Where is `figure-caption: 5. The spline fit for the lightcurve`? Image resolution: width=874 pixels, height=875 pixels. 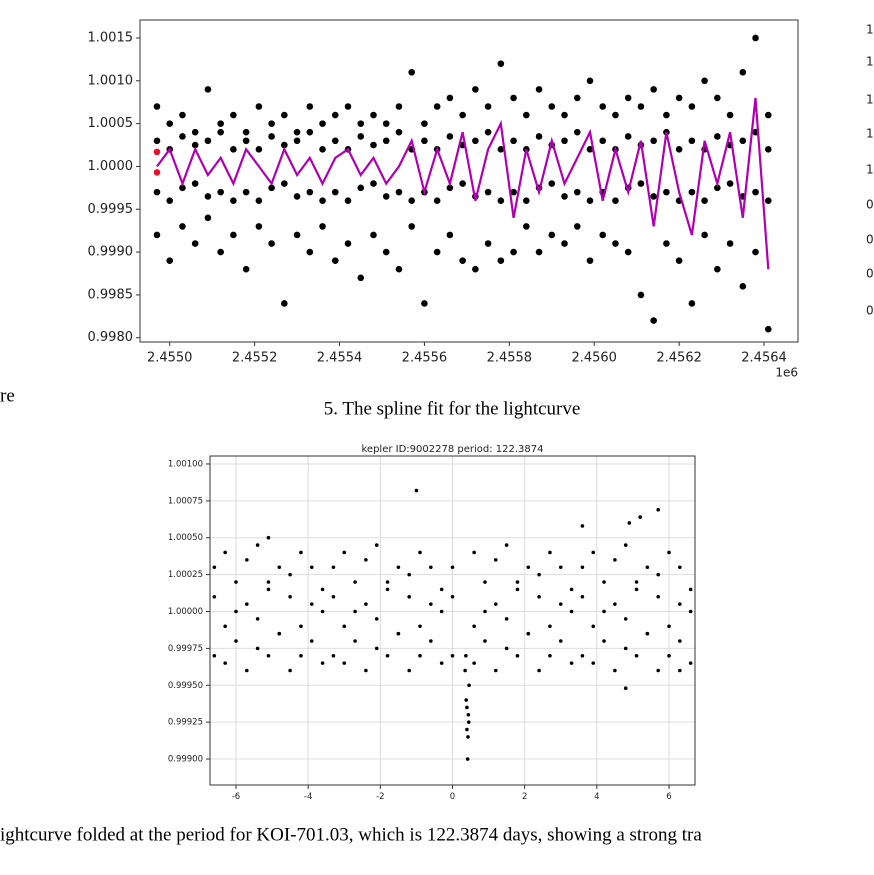
figure-caption: 5. The spline fit for the lightcurve is located at coordinates (452, 408).